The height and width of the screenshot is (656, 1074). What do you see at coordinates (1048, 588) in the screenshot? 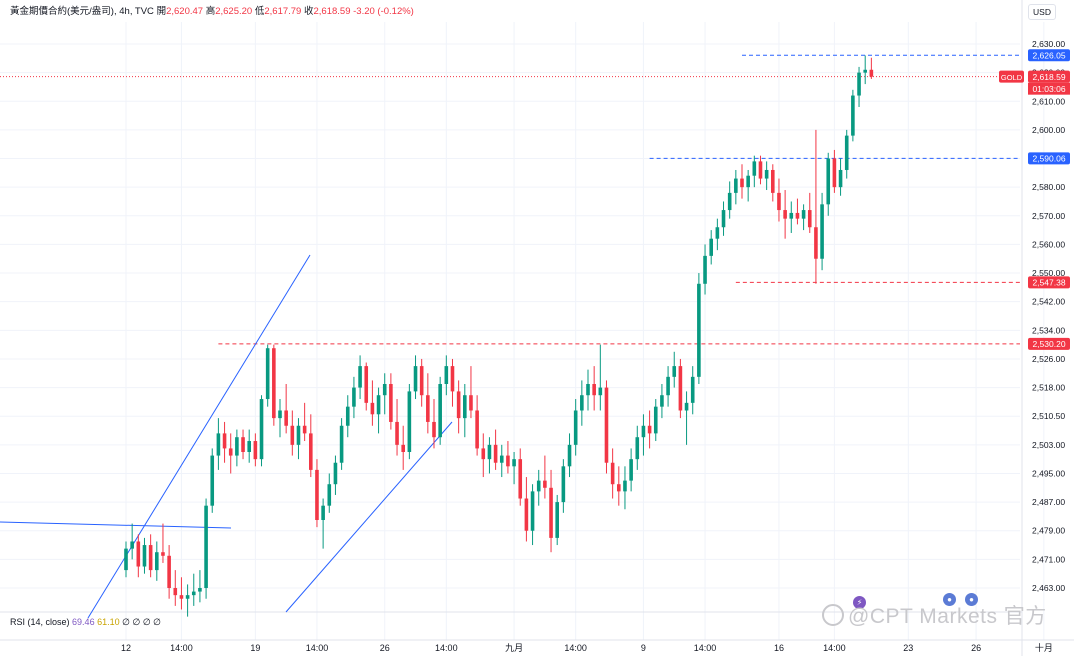
I see `price-tick-label: 2,463.00` at bounding box center [1048, 588].